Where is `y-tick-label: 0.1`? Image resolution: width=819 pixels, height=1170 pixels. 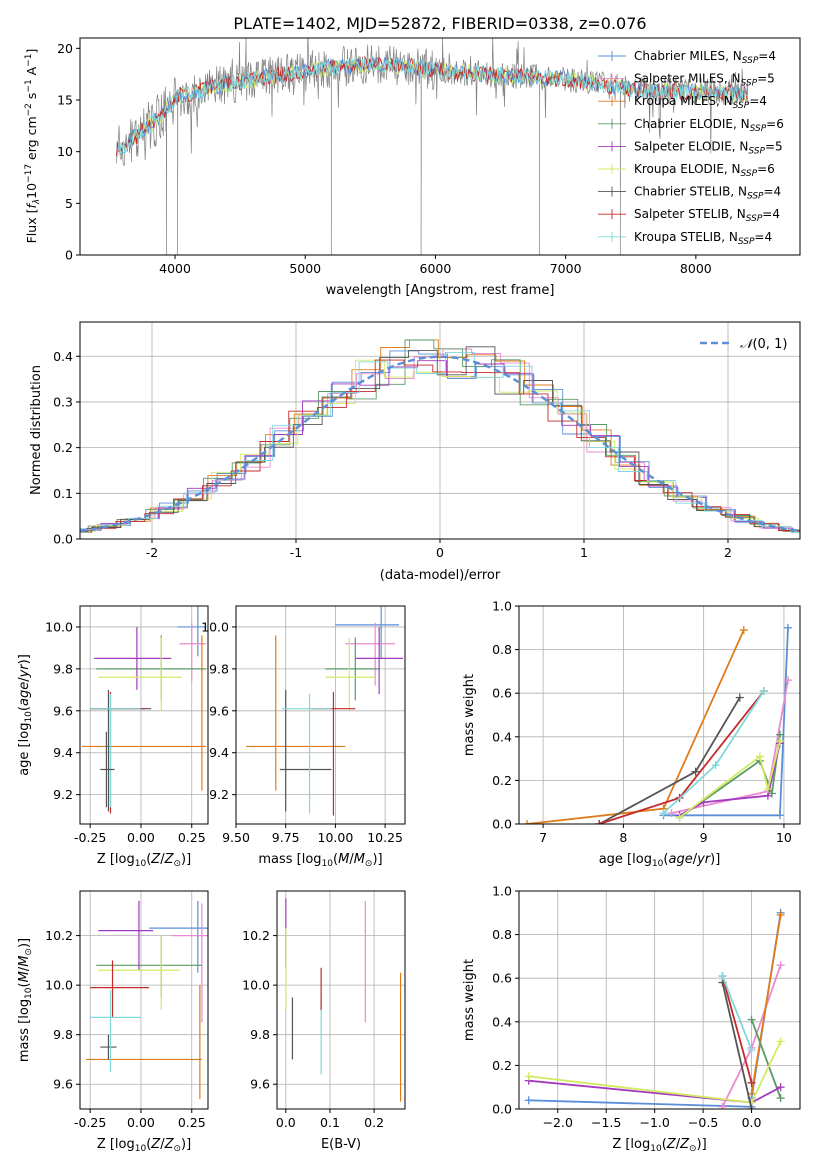
y-tick-label: 0.1 is located at coordinates (63, 493).